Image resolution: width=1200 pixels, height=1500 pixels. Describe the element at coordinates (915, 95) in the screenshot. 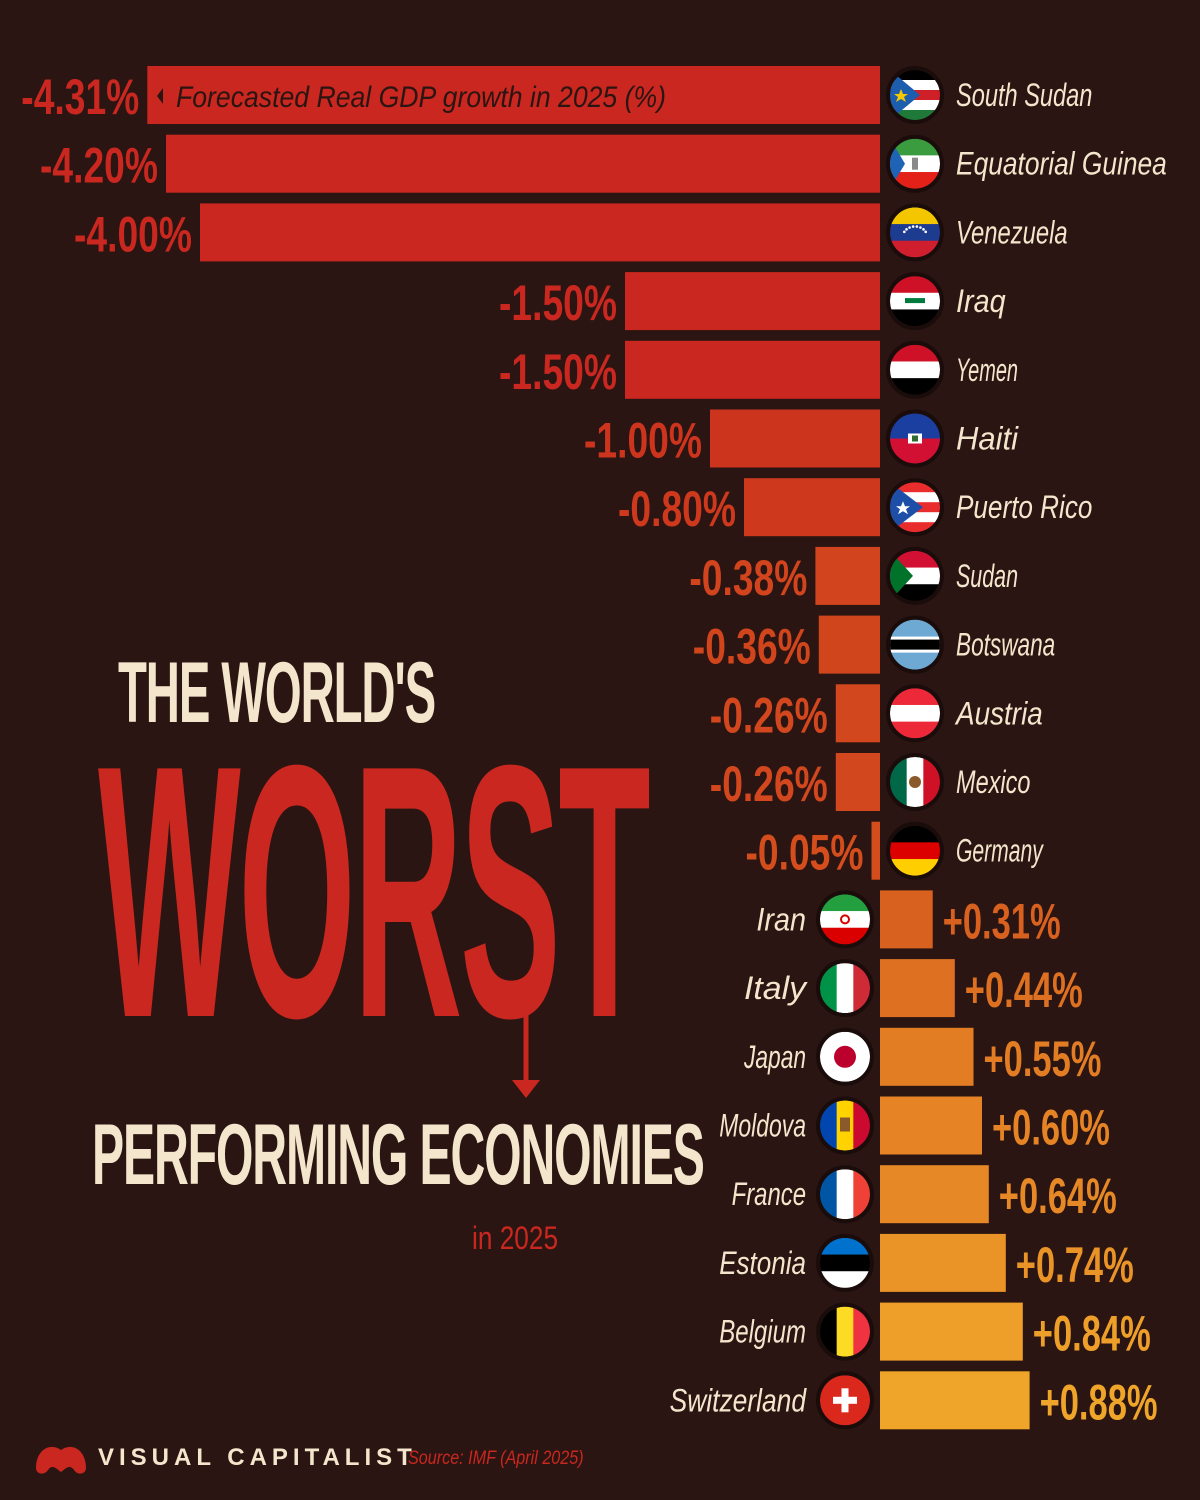

I see `south-sudan-flag-icon` at that location.